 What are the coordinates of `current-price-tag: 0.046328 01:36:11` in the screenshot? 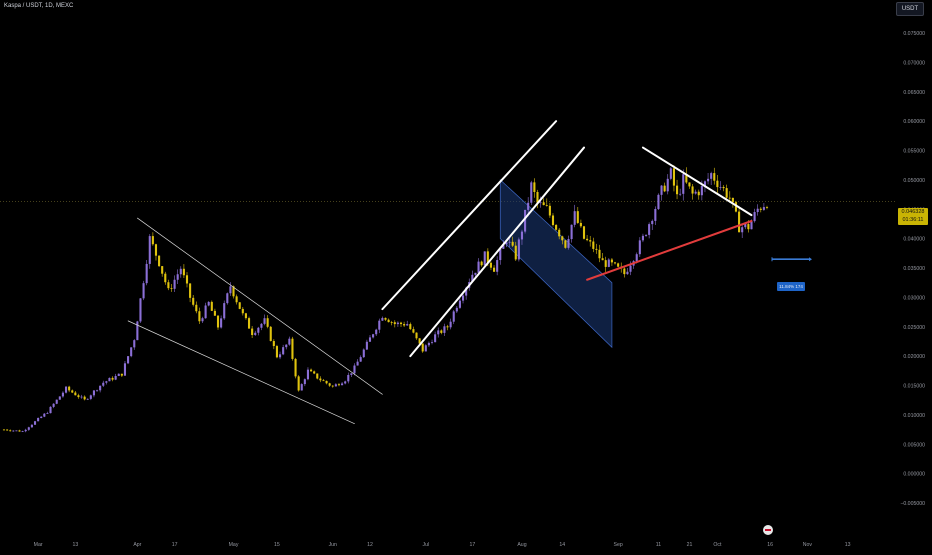 It's located at (913, 216).